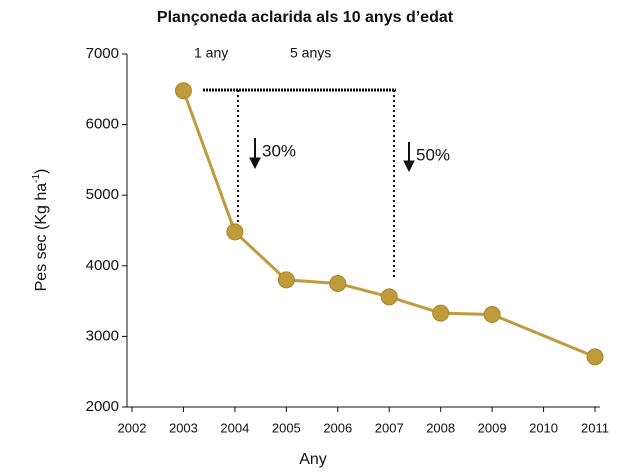  Describe the element at coordinates (309, 184) in the screenshot. I see `annotation-bracket` at that location.